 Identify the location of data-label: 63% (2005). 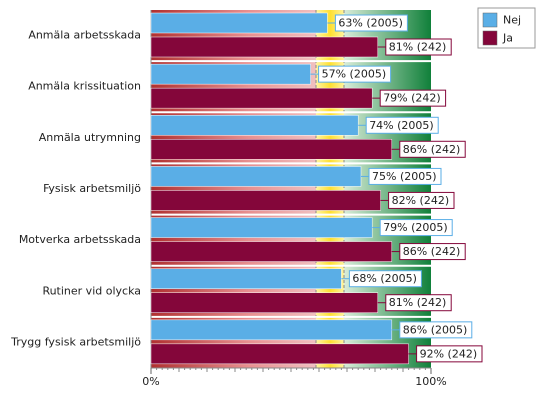
(370, 23).